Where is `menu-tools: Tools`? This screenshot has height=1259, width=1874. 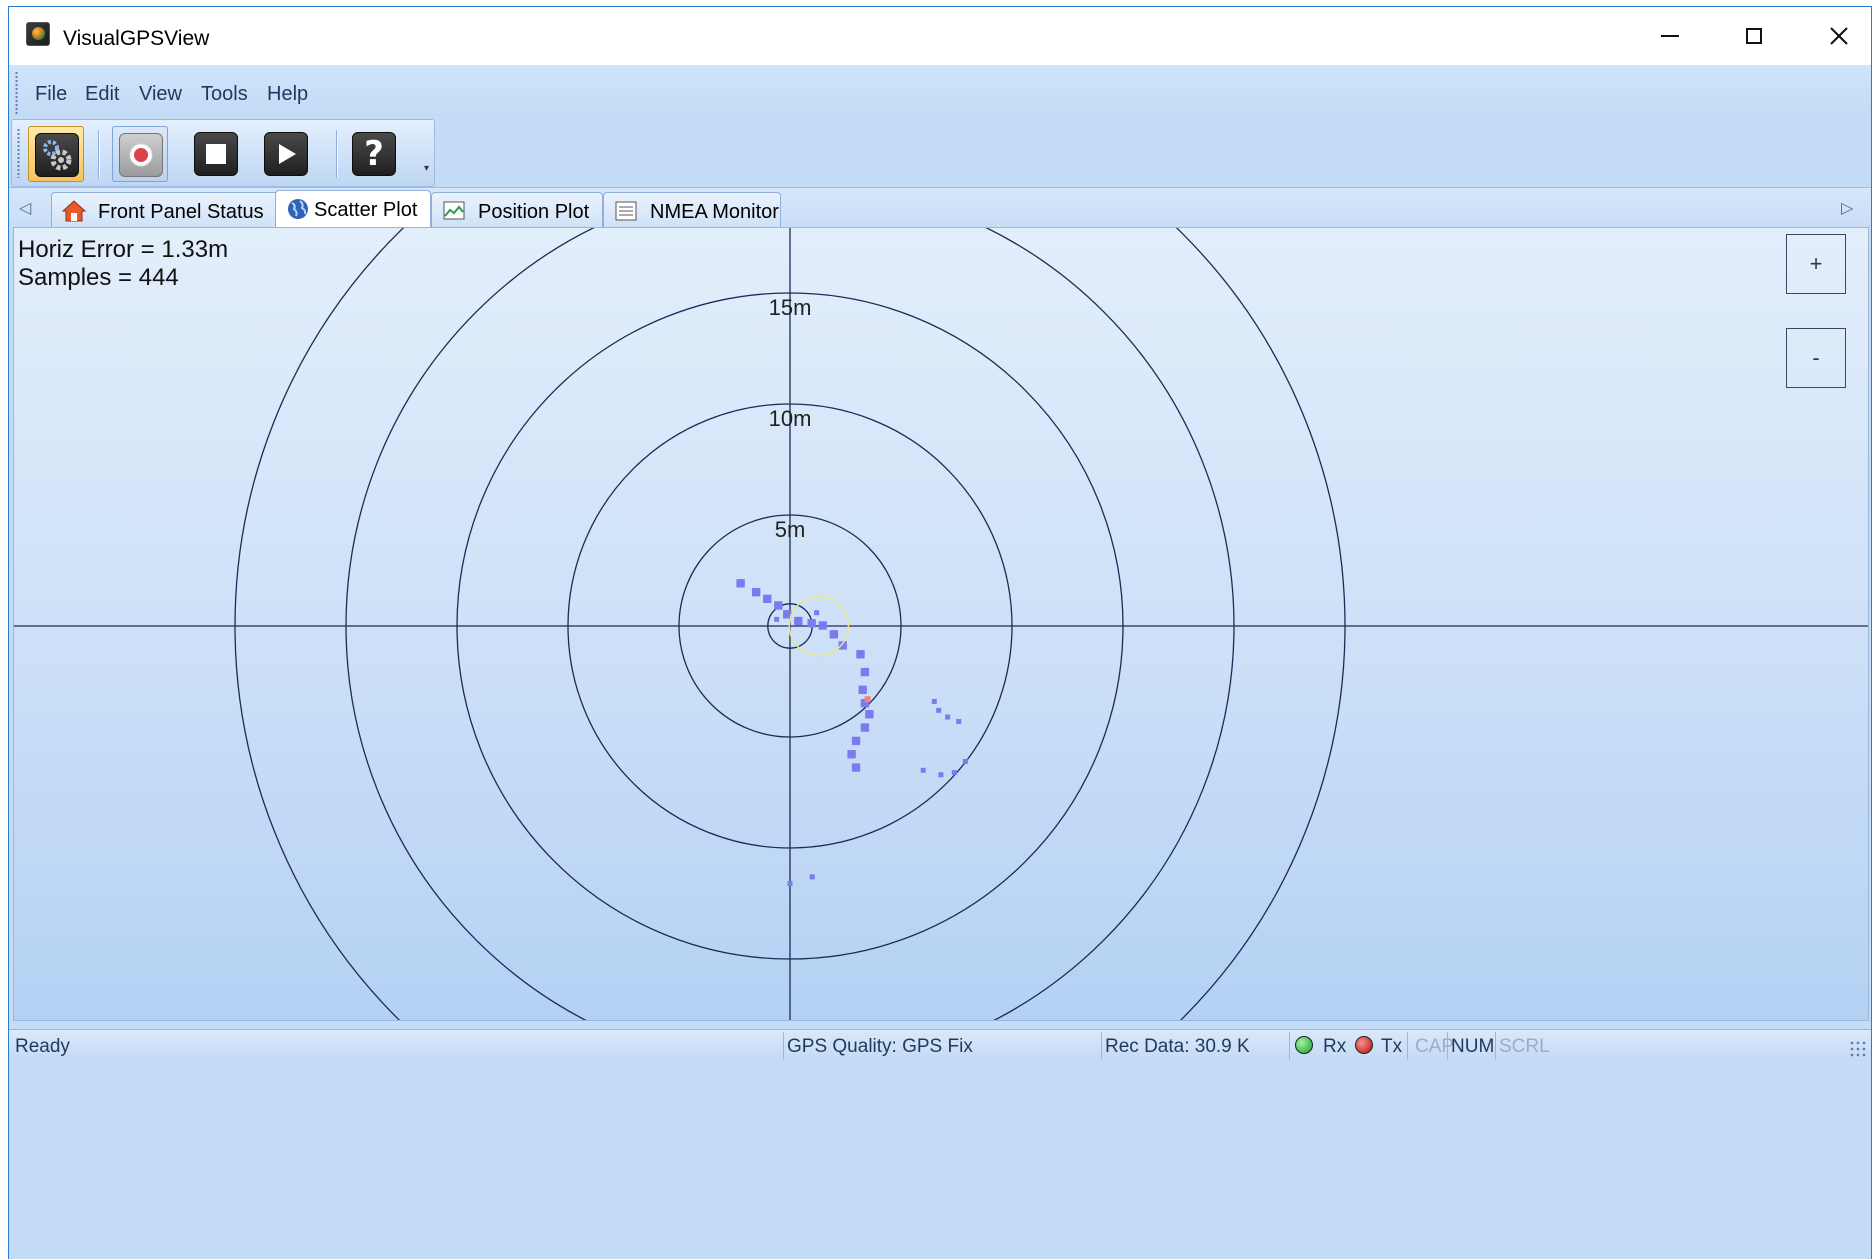
menu-tools: Tools is located at coordinates (224, 94).